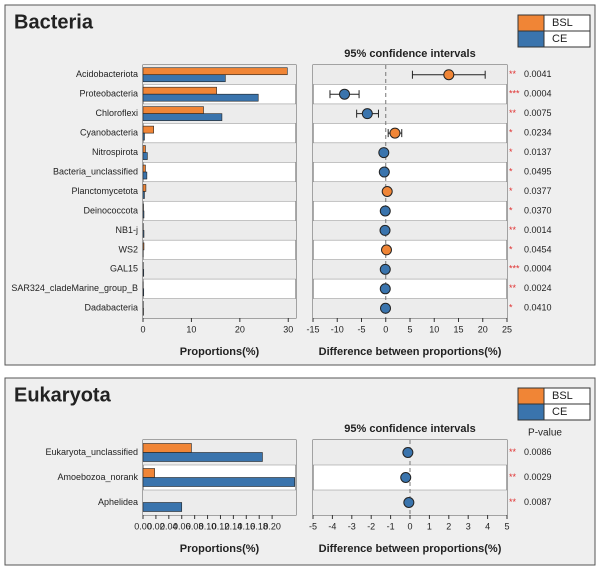 The image size is (600, 570). I want to click on panel-title: Eukaryota, so click(63, 395).